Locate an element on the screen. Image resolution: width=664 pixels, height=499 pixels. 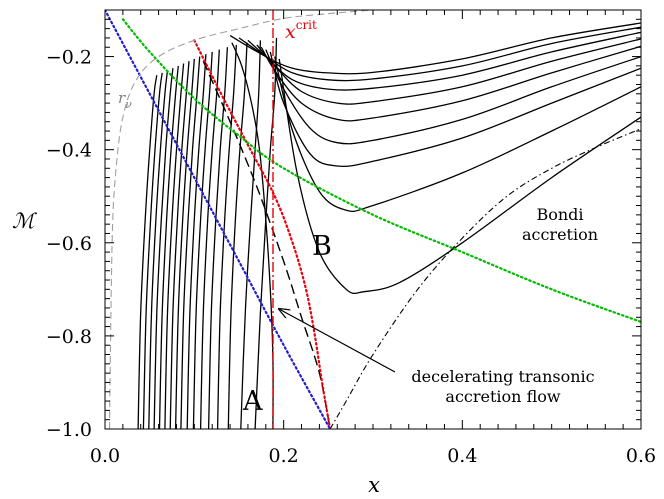
annotation-arrow is located at coordinates (337, 341).